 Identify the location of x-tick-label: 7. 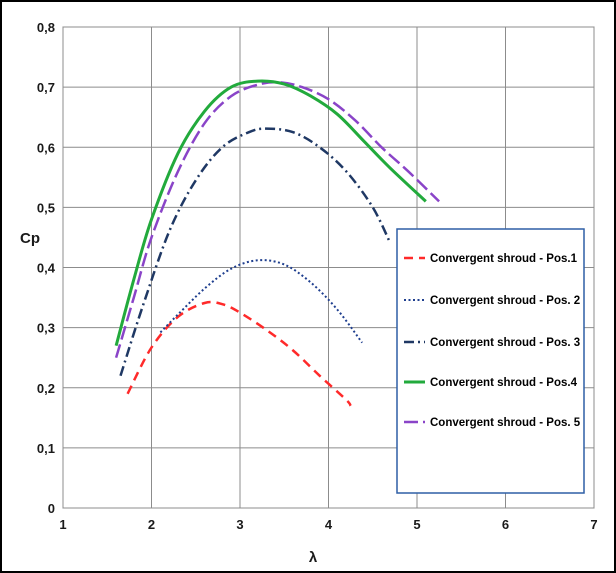
(593, 524).